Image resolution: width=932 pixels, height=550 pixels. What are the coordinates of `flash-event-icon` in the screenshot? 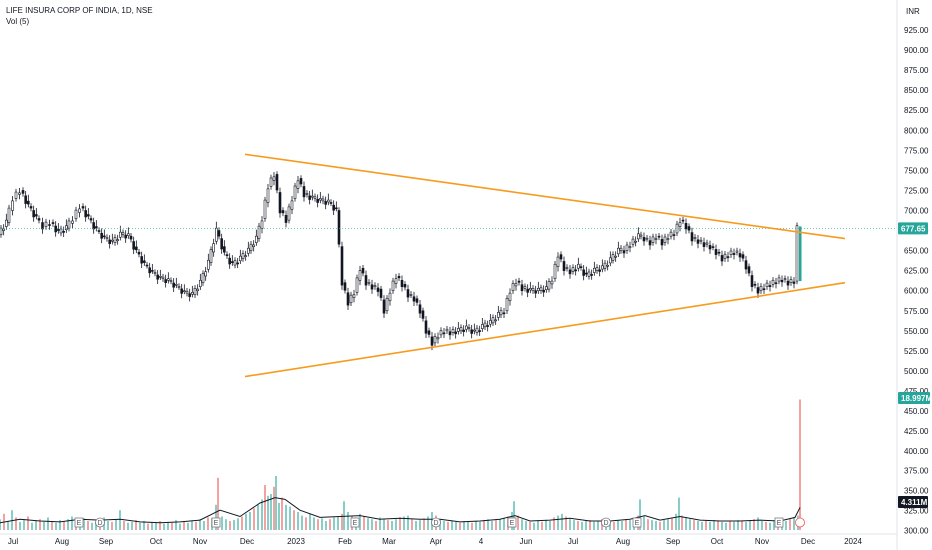 It's located at (800, 522).